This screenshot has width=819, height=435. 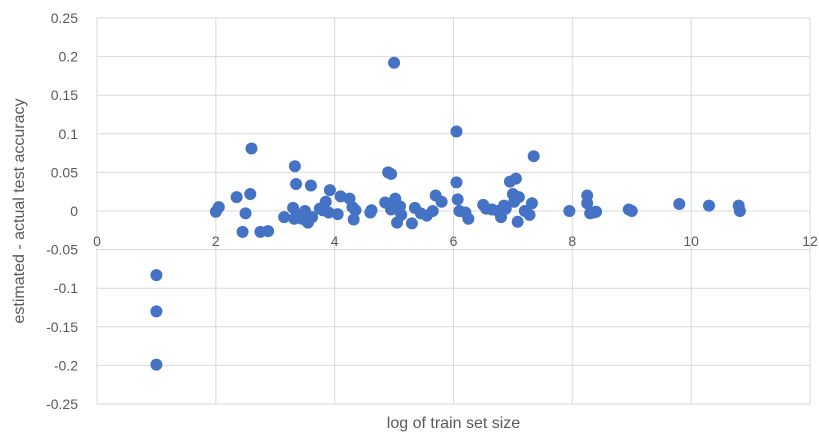 What do you see at coordinates (66, 288) in the screenshot?
I see `y-tick-label: -0.1` at bounding box center [66, 288].